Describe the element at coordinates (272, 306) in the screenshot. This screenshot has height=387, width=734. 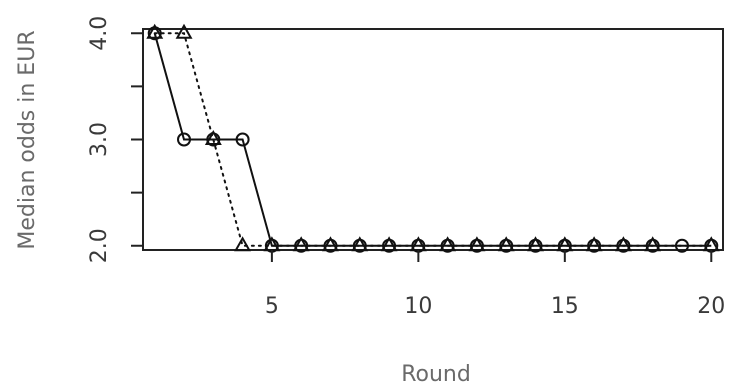
I see `x-tick-label: 5` at that location.